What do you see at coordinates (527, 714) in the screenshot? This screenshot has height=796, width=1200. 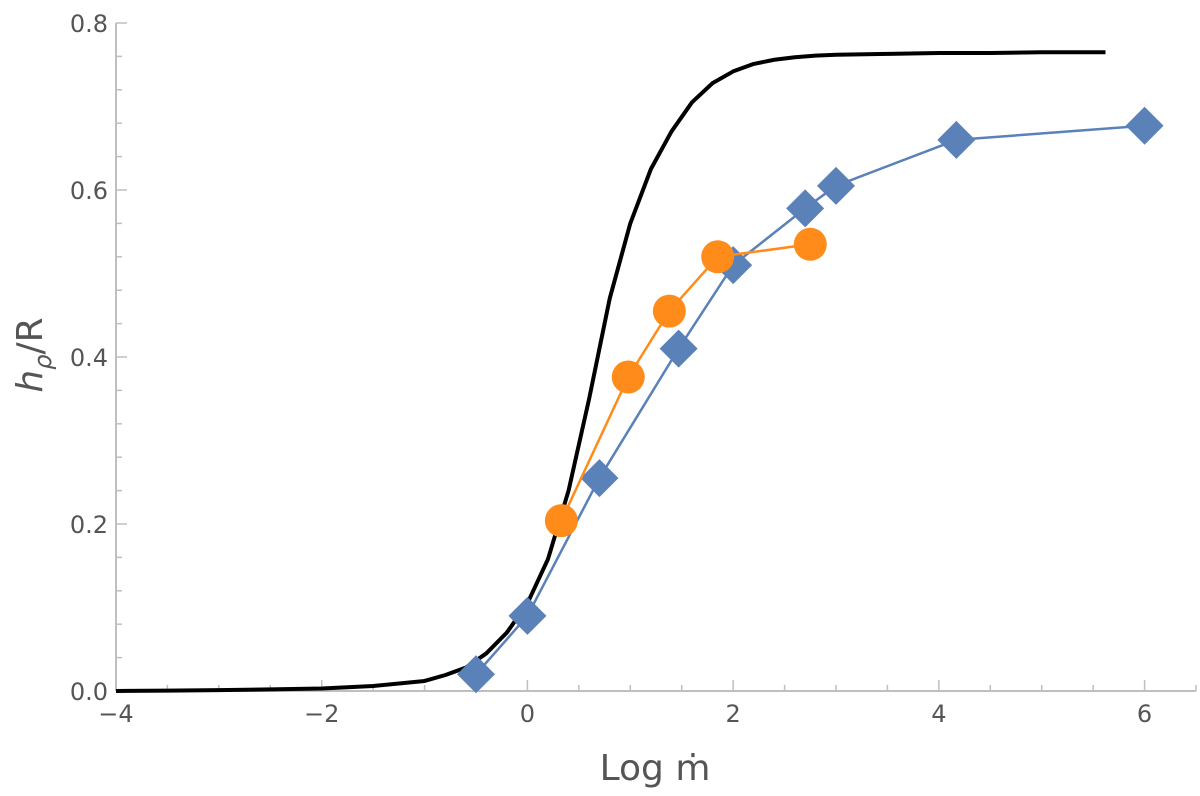 I see `x-tick-label: 0` at bounding box center [527, 714].